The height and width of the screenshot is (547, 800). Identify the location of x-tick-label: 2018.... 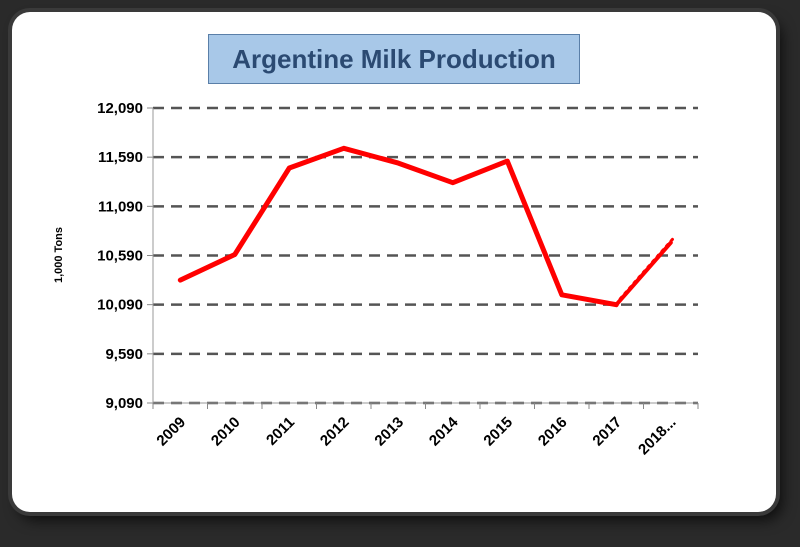
(657, 436).